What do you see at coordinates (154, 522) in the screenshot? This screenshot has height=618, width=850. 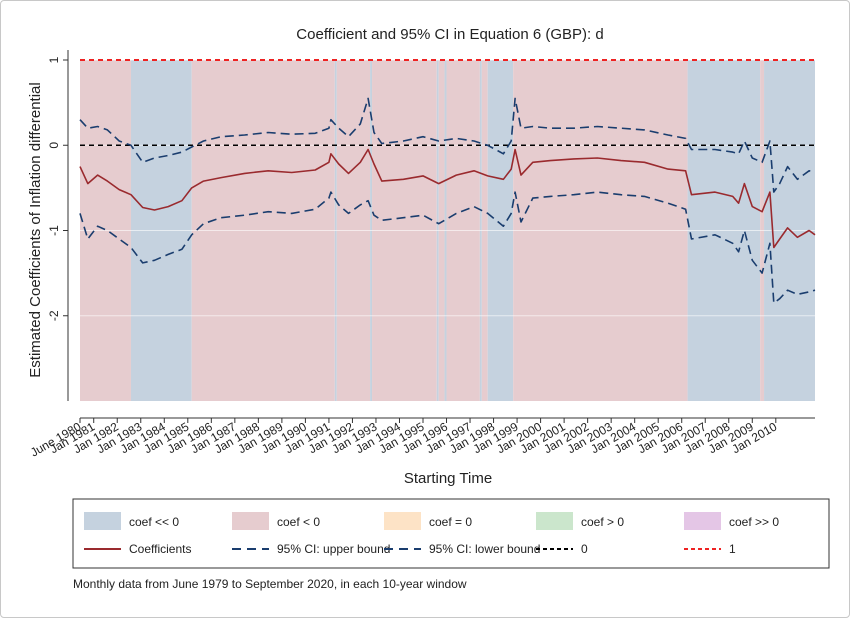 I see `legend-label: coef << 0` at bounding box center [154, 522].